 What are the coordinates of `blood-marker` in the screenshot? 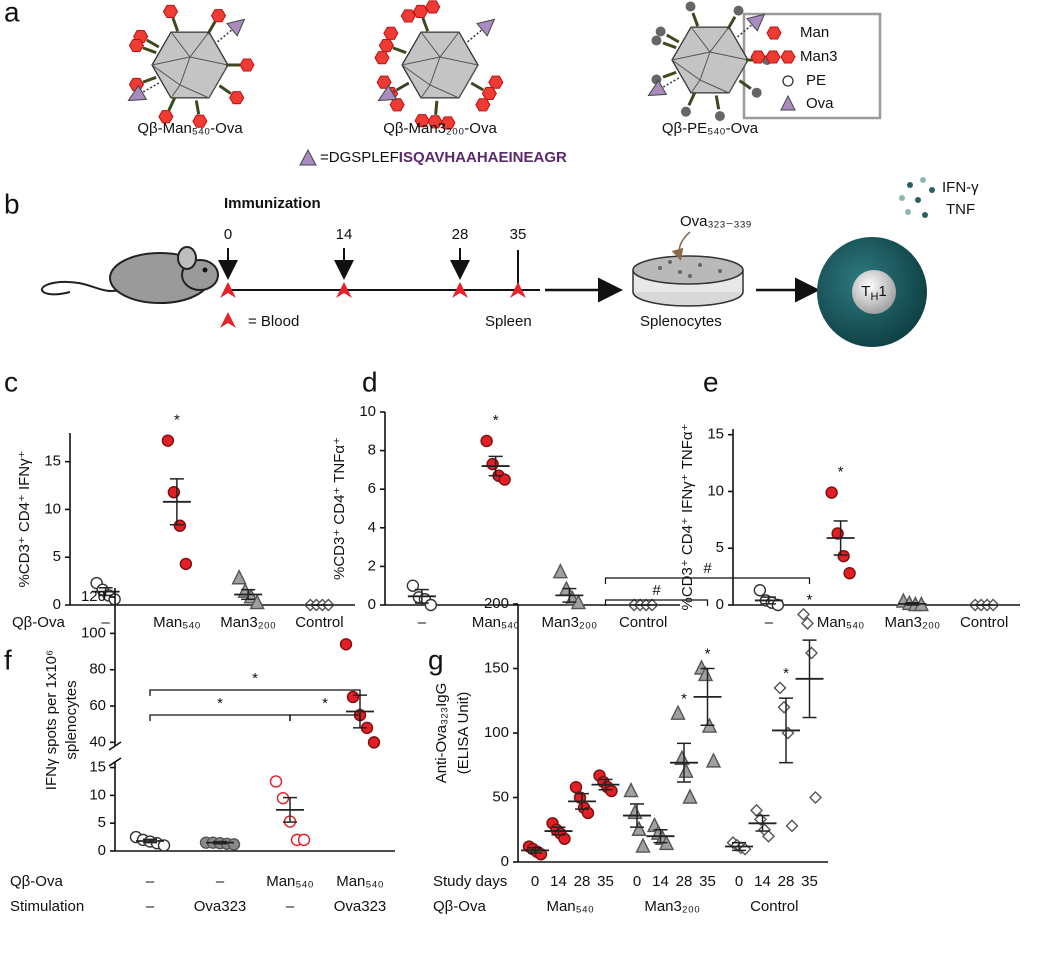 It's located at (344, 290).